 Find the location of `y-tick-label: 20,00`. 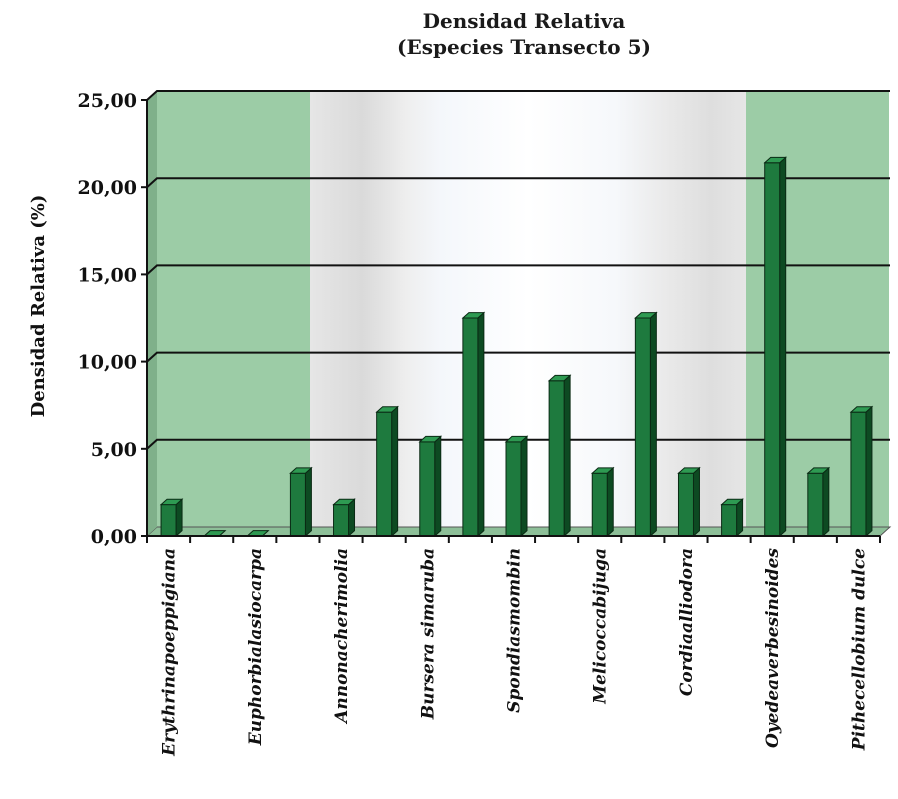

y-tick-label: 20,00 is located at coordinates (108, 188).